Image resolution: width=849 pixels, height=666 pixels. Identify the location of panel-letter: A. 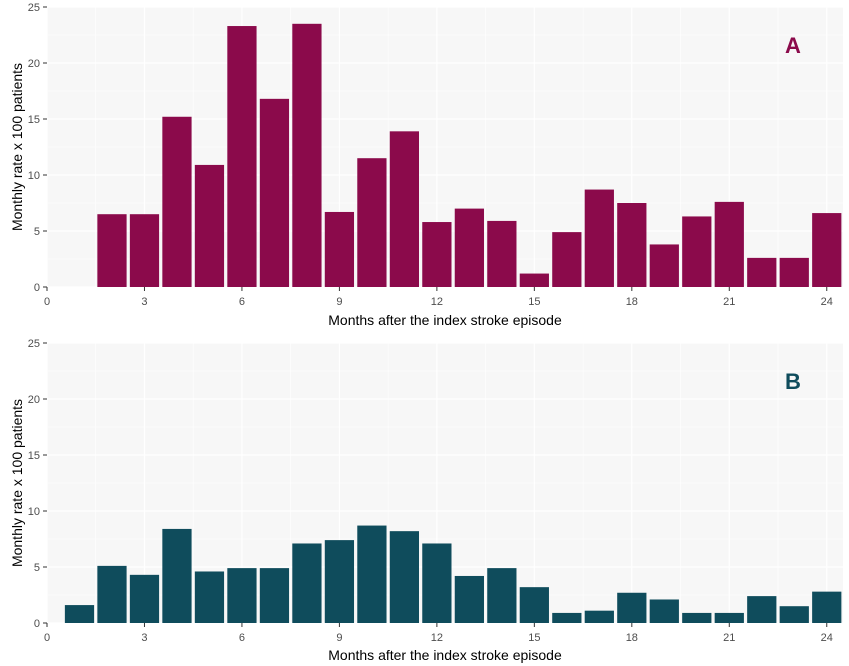
(793, 45).